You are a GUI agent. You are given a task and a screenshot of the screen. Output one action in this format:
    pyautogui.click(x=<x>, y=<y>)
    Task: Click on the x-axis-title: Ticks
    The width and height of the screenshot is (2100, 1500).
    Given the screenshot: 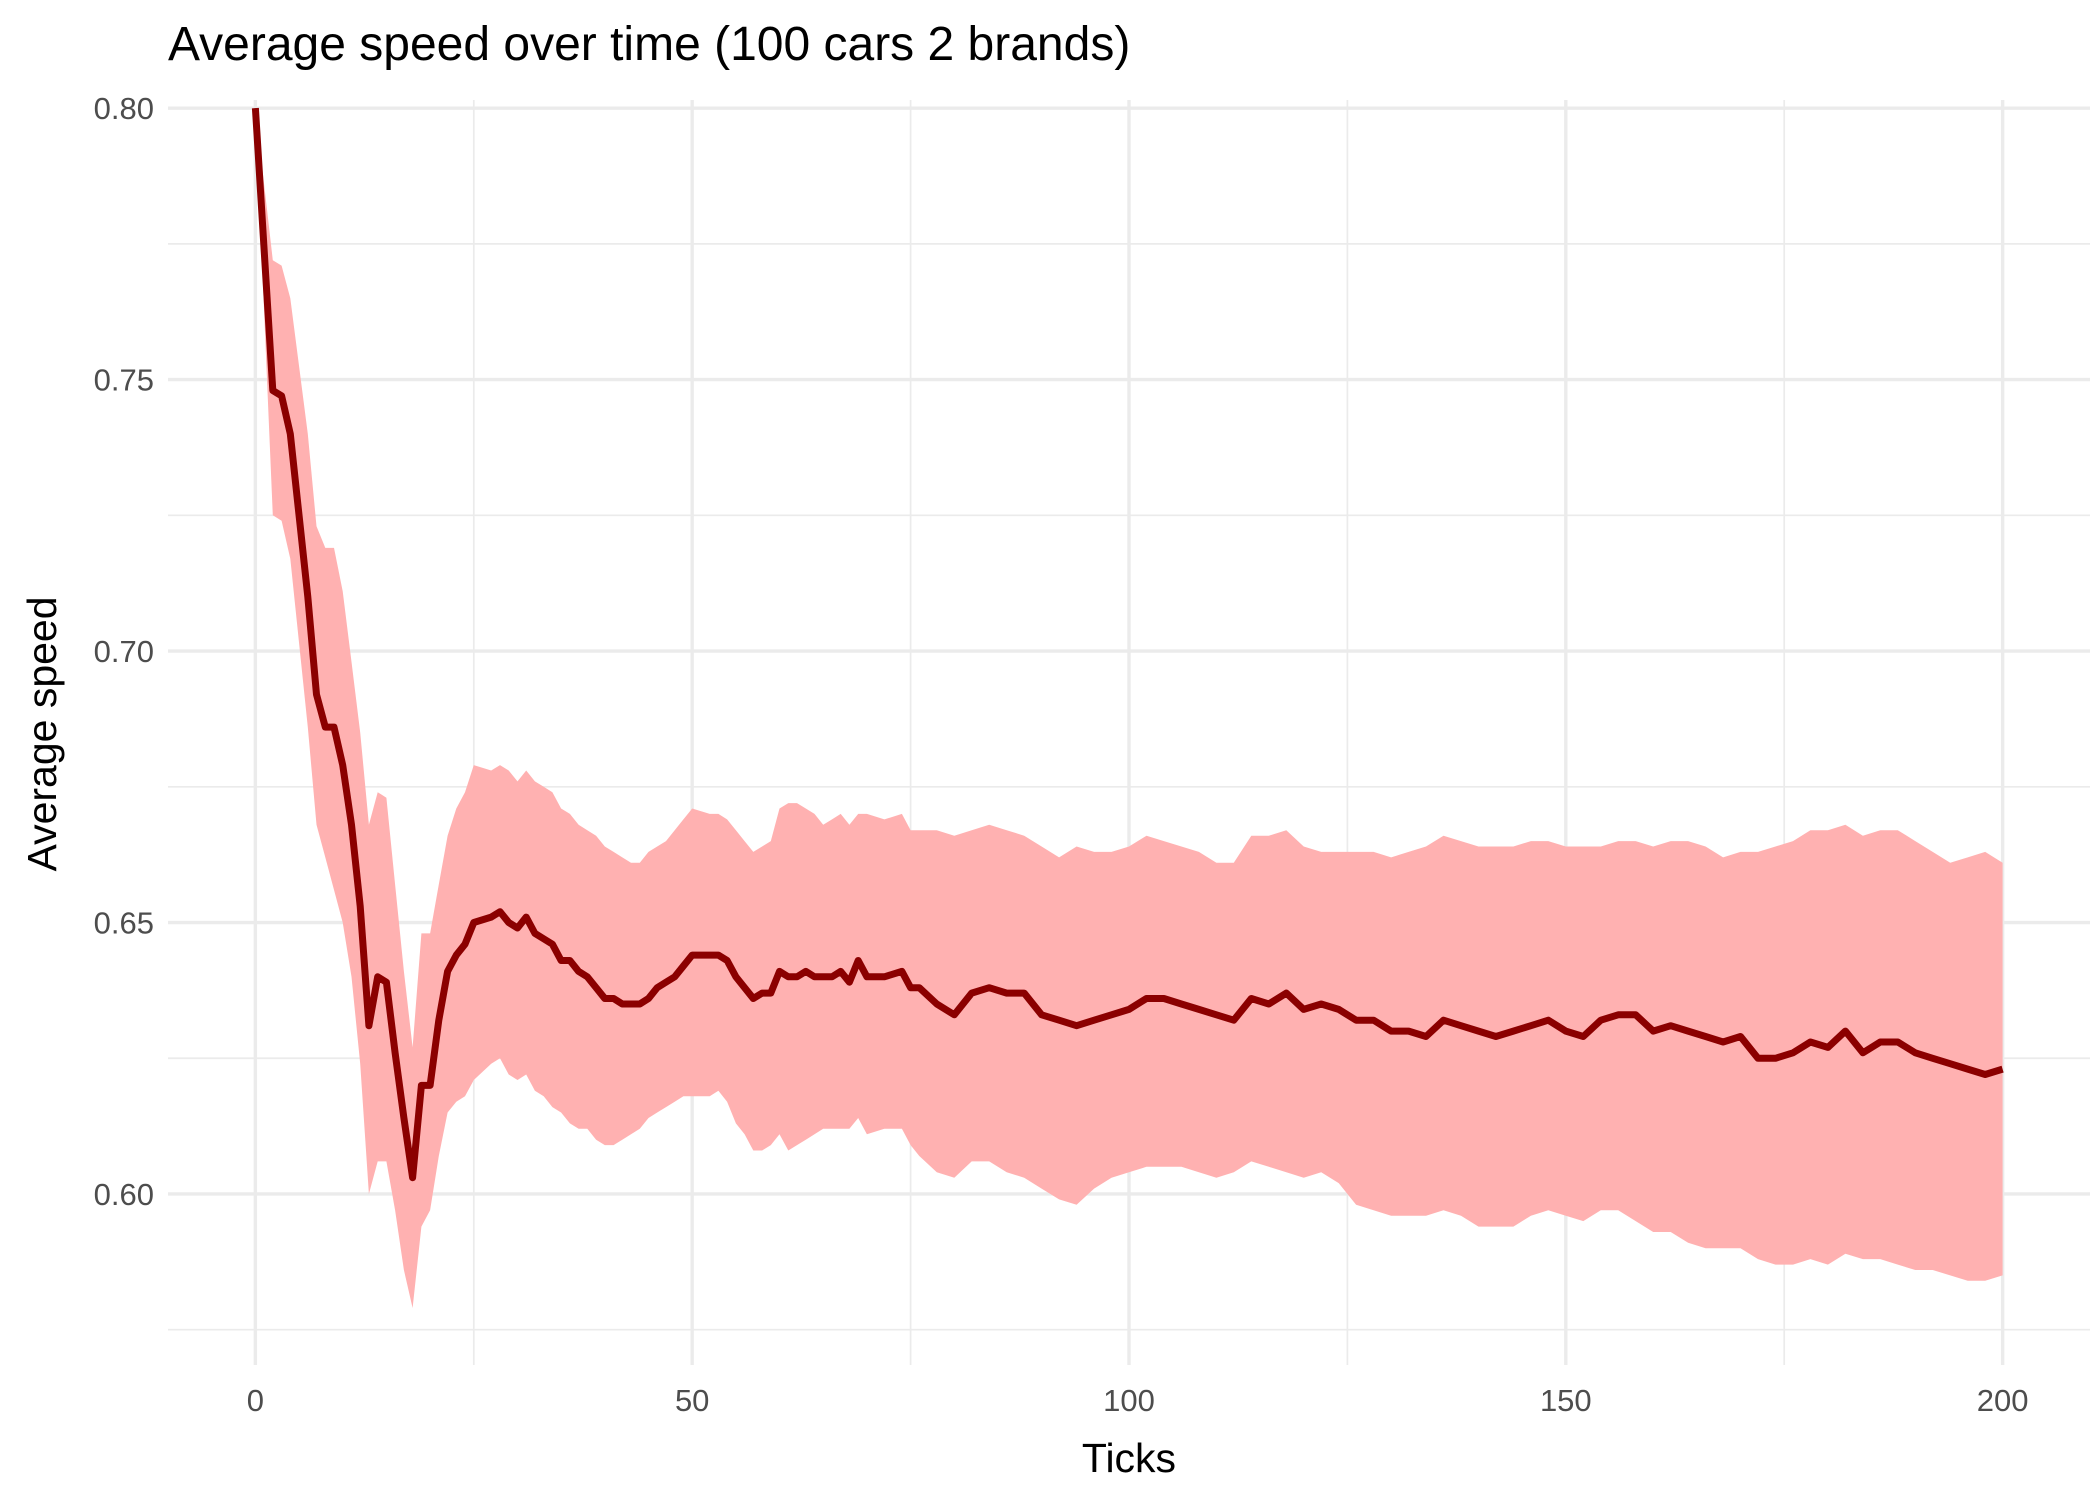 What is the action you would take?
    pyautogui.click(x=1129, y=1458)
    